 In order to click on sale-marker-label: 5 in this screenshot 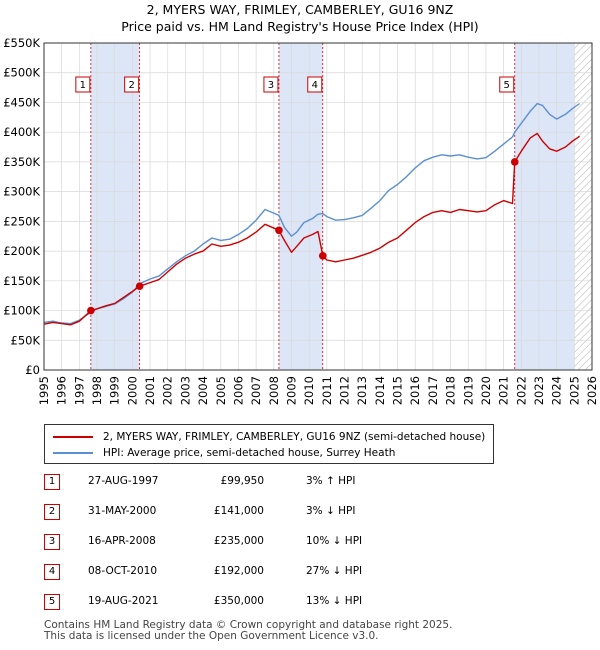, I will do `click(507, 85)`.